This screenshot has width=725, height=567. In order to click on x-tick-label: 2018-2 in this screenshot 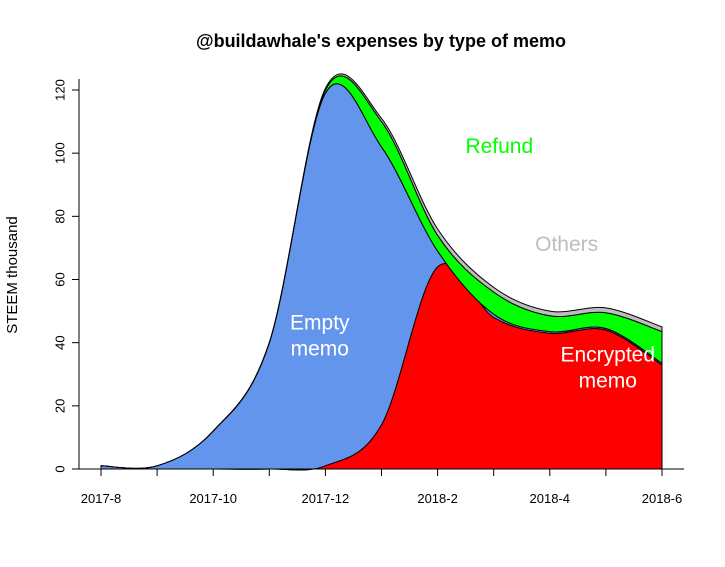, I will do `click(437, 498)`.